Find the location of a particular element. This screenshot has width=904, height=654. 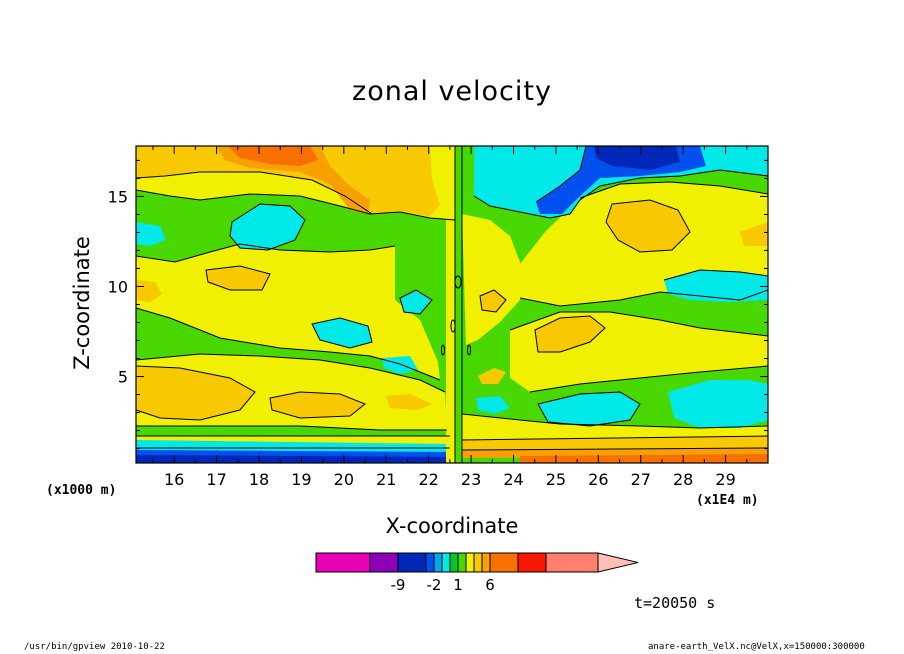

x-tick-label: 19 is located at coordinates (301, 479).